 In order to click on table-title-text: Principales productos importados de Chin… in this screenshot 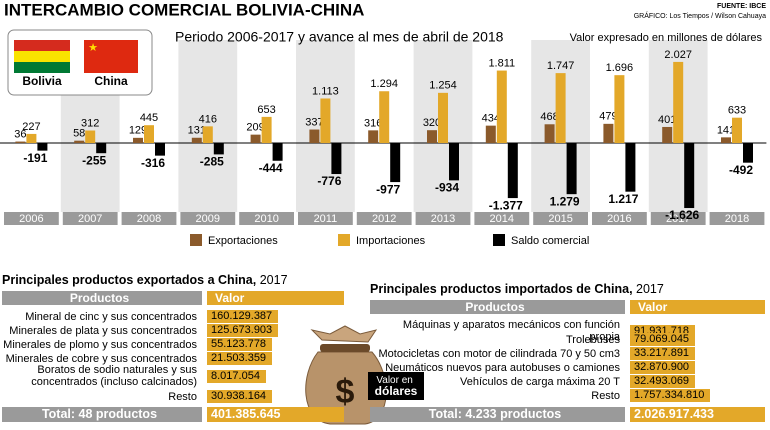, I will do `click(501, 289)`.